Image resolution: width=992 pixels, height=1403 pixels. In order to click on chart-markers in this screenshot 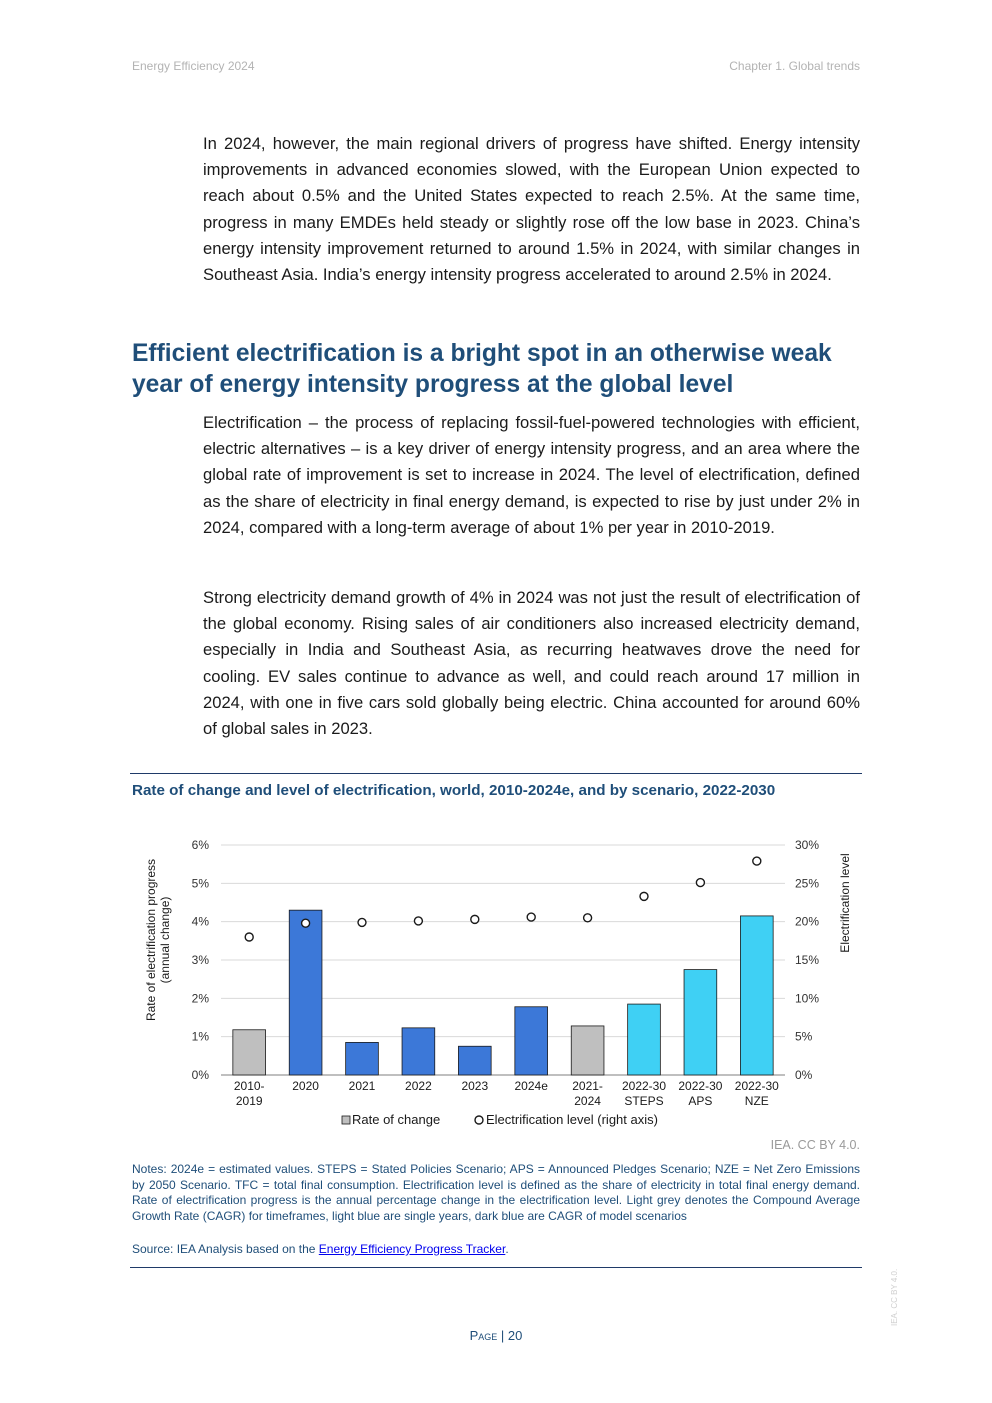, I will do `click(503, 899)`.